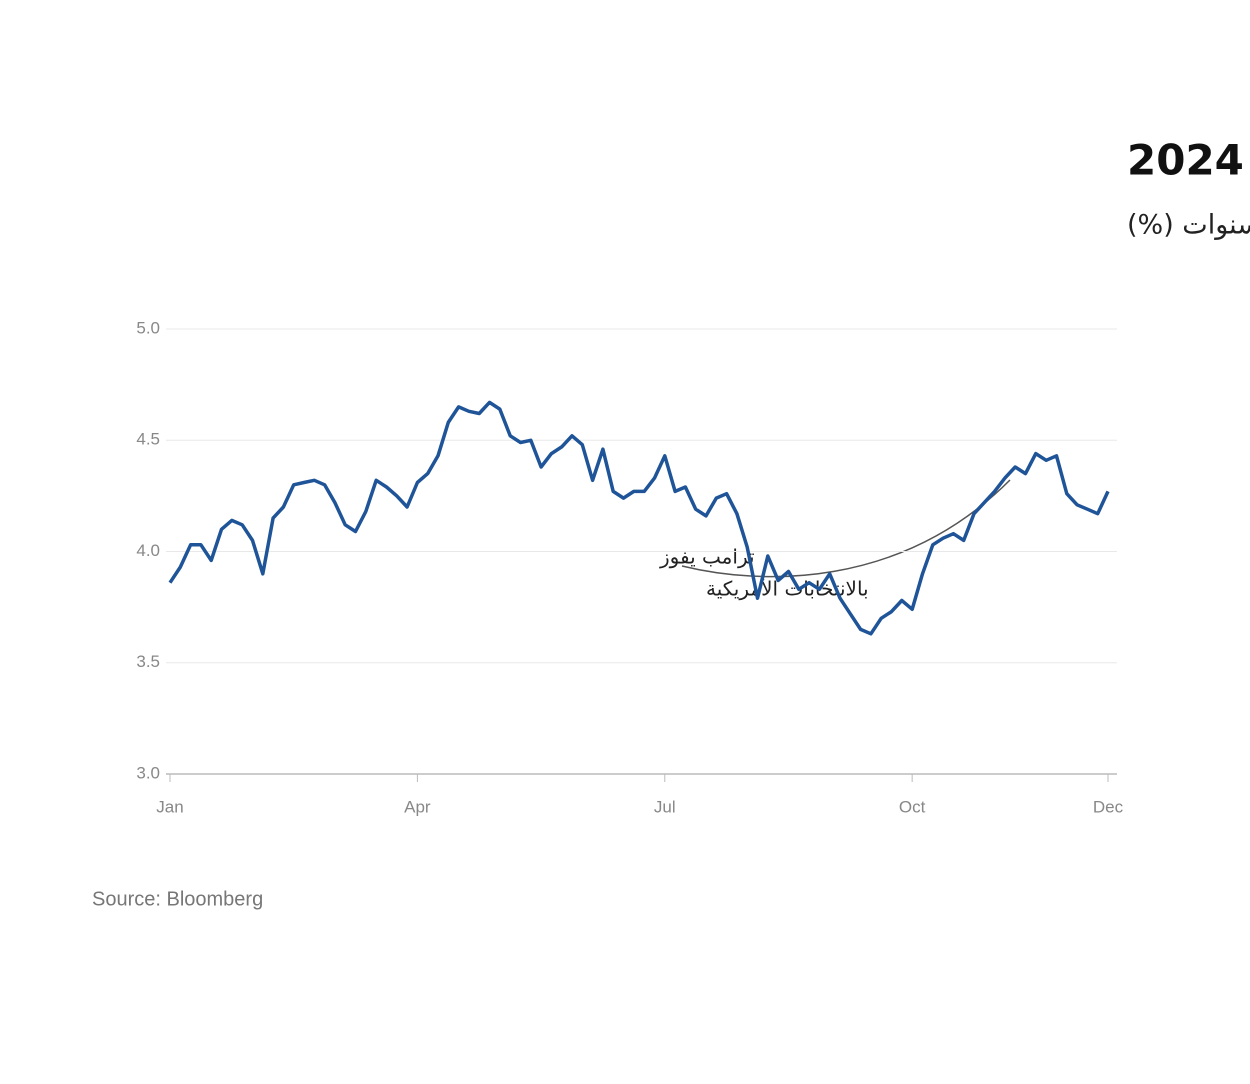  Describe the element at coordinates (787, 589) in the screenshot. I see `annotation-text: بالانتخابات الأمريكية` at that location.